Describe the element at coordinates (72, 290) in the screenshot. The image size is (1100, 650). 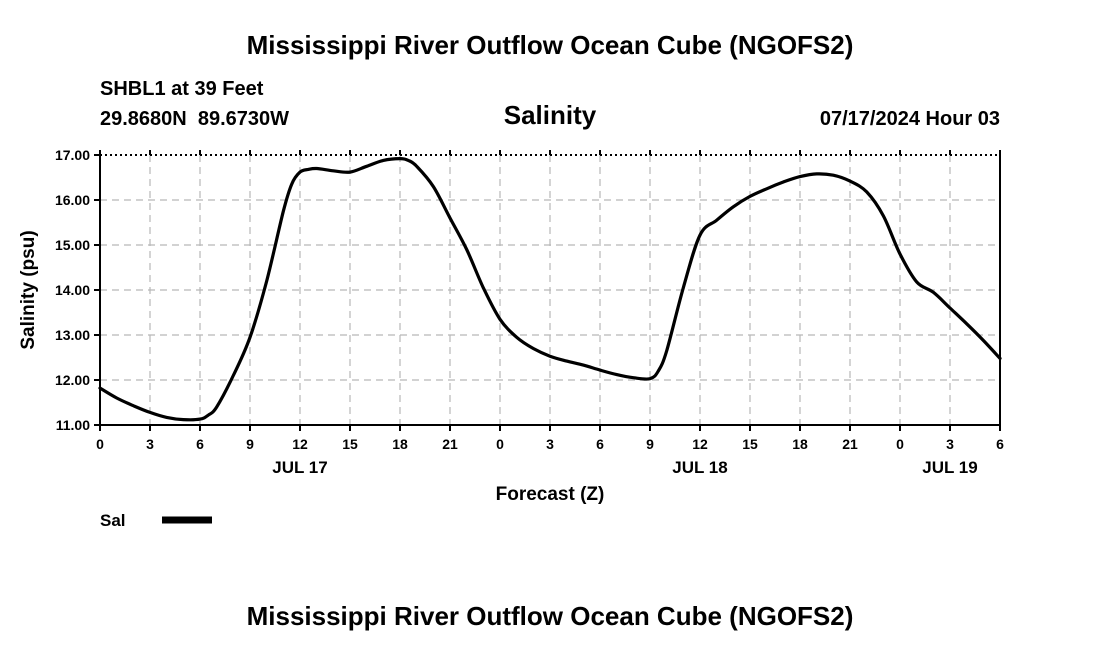
I see `y-tick-label: 14.00` at that location.